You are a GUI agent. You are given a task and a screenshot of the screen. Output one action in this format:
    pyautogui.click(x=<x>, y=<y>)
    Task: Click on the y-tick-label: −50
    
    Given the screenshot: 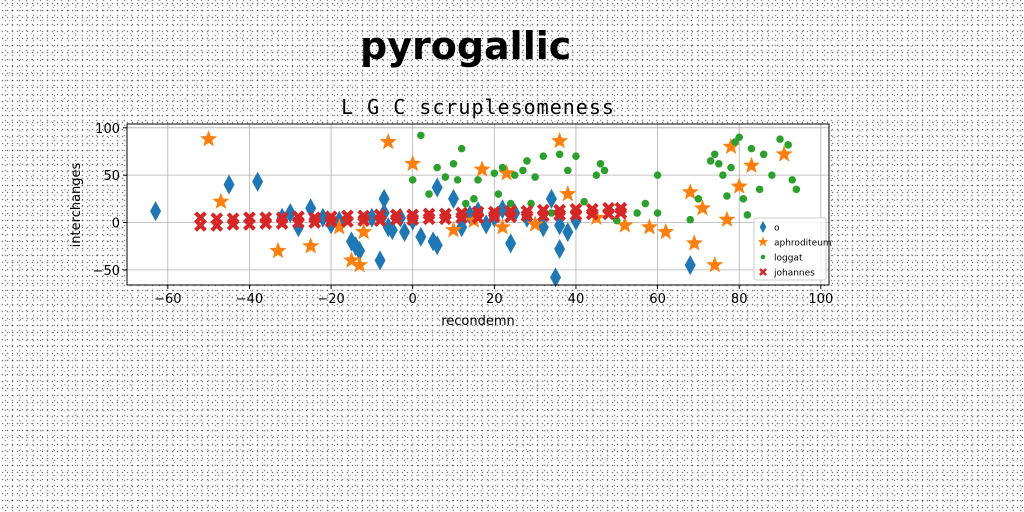 What is the action you would take?
    pyautogui.click(x=106, y=271)
    